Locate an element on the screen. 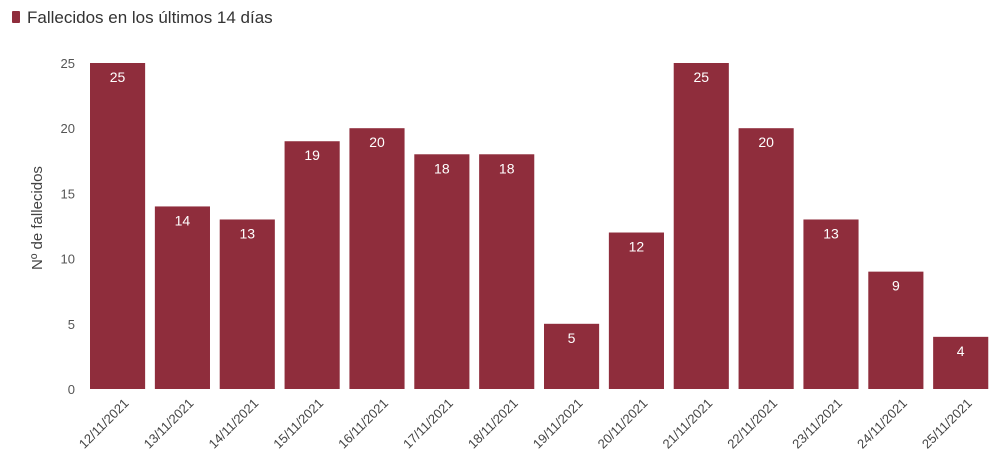  x-tick-label: 19/11/2021 is located at coordinates (558, 424).